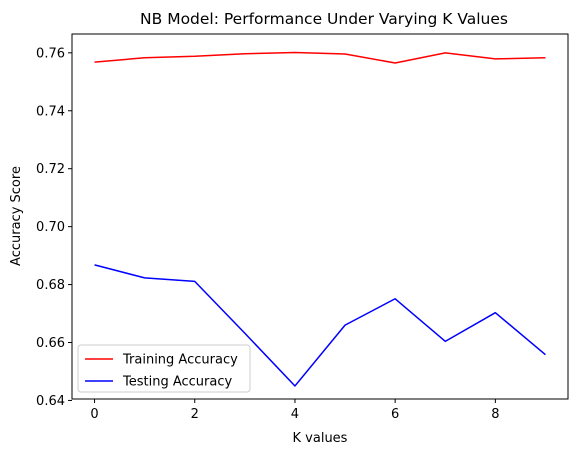 The width and height of the screenshot is (576, 455). Describe the element at coordinates (50, 111) in the screenshot. I see `y-tick-label: 0.74` at that location.